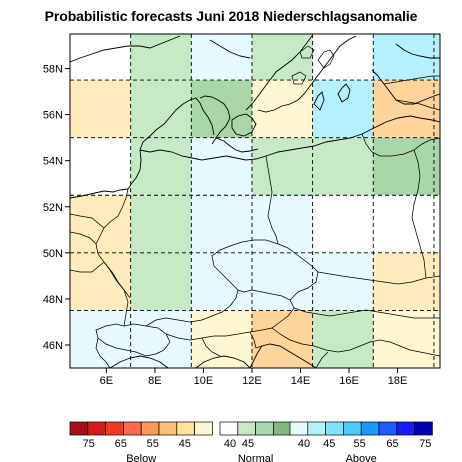 The image size is (462, 462). I want to click on legend-group-normal: 40 45 Normal, so click(255, 441).